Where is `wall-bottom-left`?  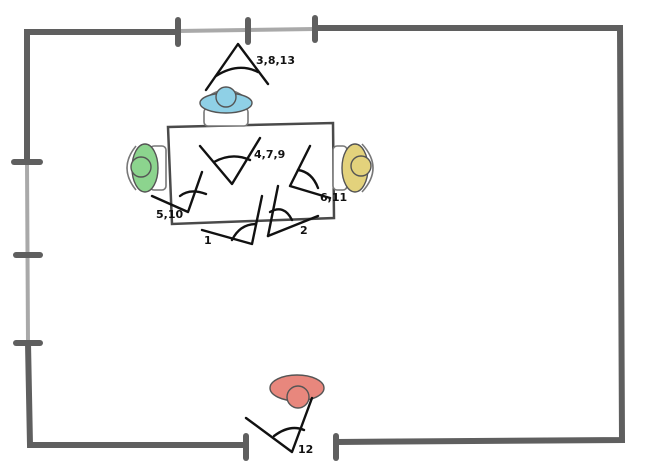
wall-bottom-left is located at coordinates (137, 394).